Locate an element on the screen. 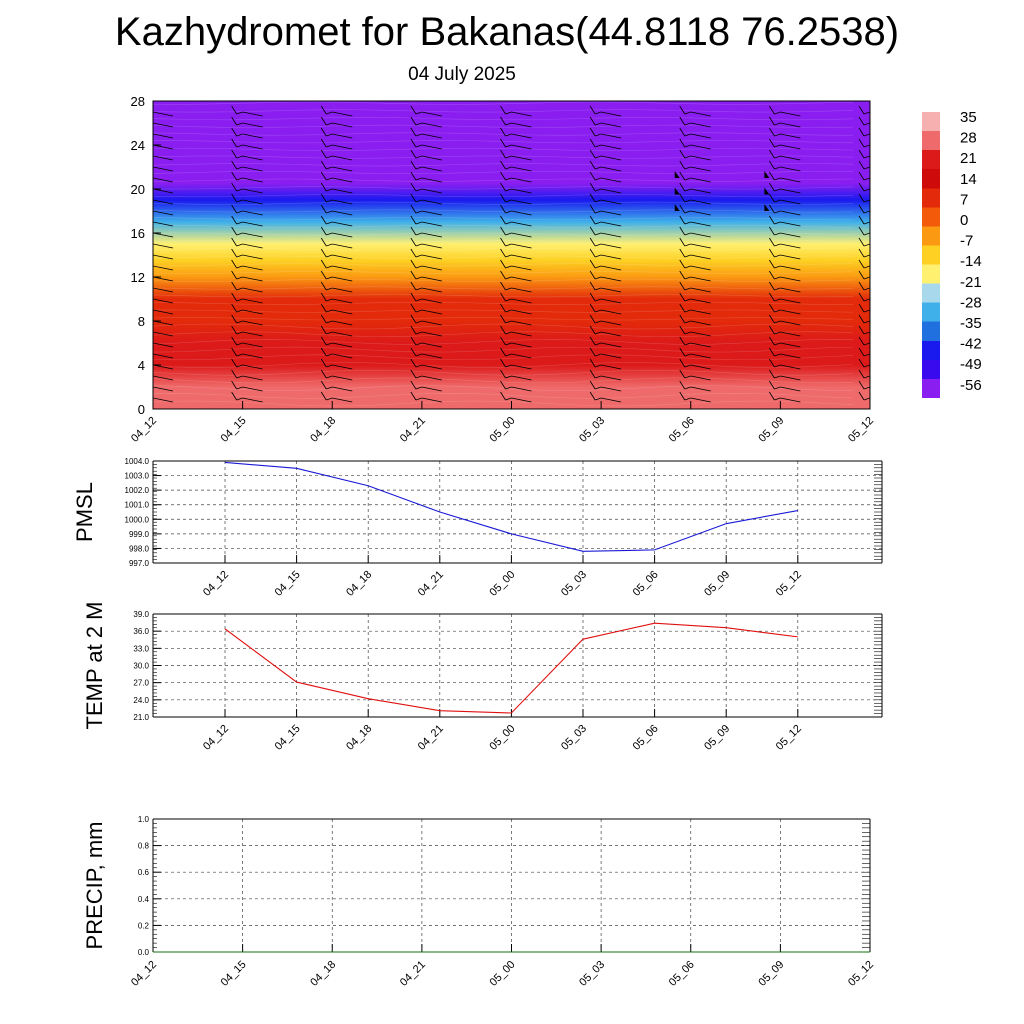  y-tick-label: 21.0 is located at coordinates (141, 717).